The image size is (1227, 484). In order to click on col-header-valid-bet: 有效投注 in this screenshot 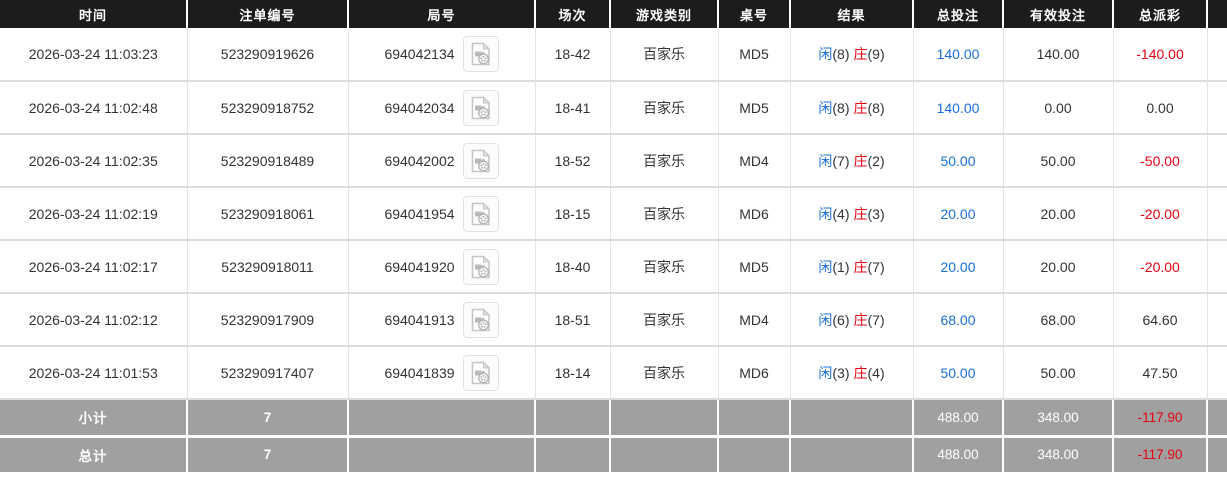, I will do `click(1058, 14)`.